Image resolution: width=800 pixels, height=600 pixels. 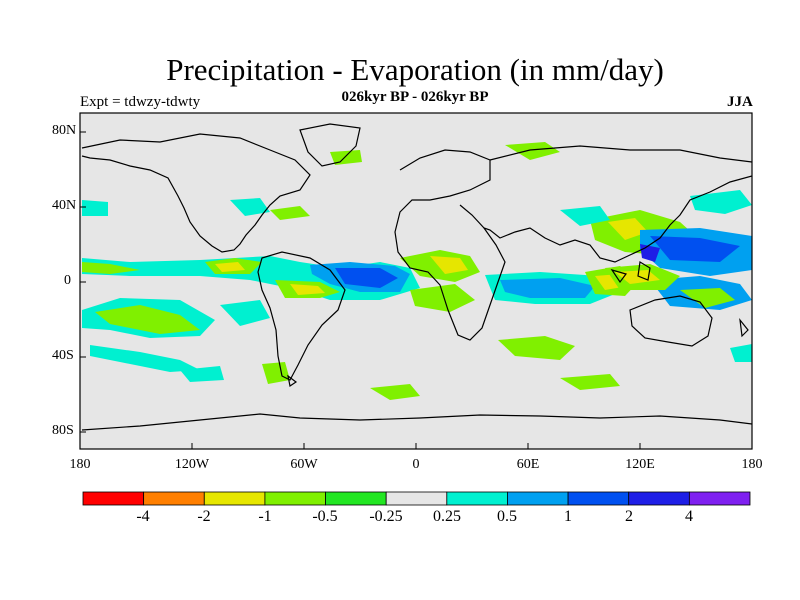 What do you see at coordinates (415, 97) in the screenshot?
I see `chart-subtitle: 026kyr BP - 026kyr BP` at bounding box center [415, 97].